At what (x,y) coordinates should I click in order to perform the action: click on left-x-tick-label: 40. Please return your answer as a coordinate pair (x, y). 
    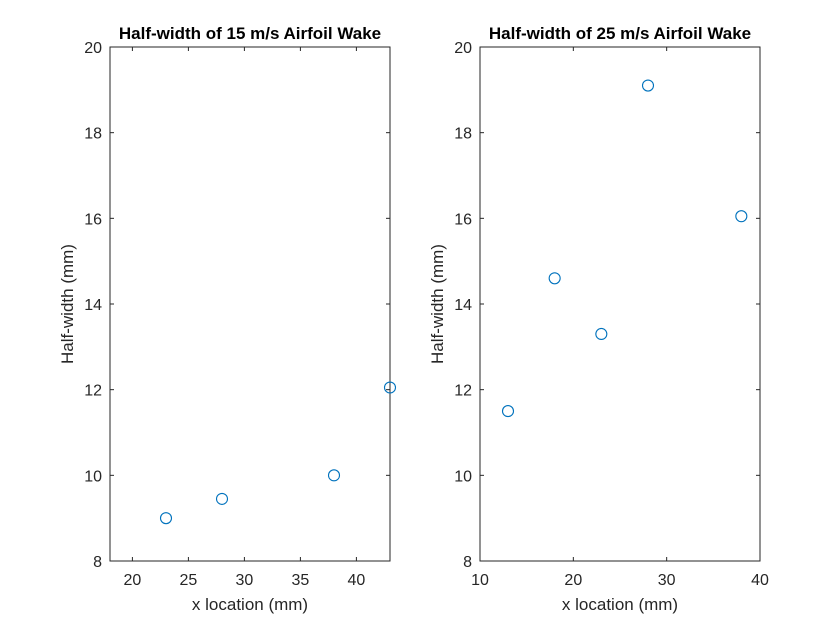
    Looking at the image, I should click on (357, 580).